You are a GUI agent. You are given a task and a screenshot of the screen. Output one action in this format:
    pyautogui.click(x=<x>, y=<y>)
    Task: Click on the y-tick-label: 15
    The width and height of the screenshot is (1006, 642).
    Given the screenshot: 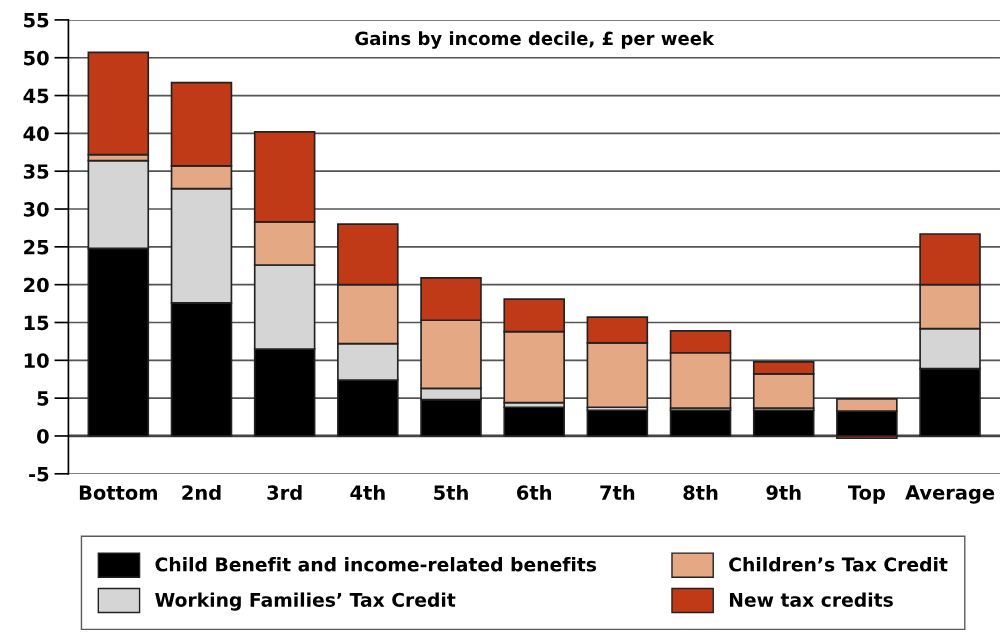 What is the action you would take?
    pyautogui.click(x=36, y=323)
    